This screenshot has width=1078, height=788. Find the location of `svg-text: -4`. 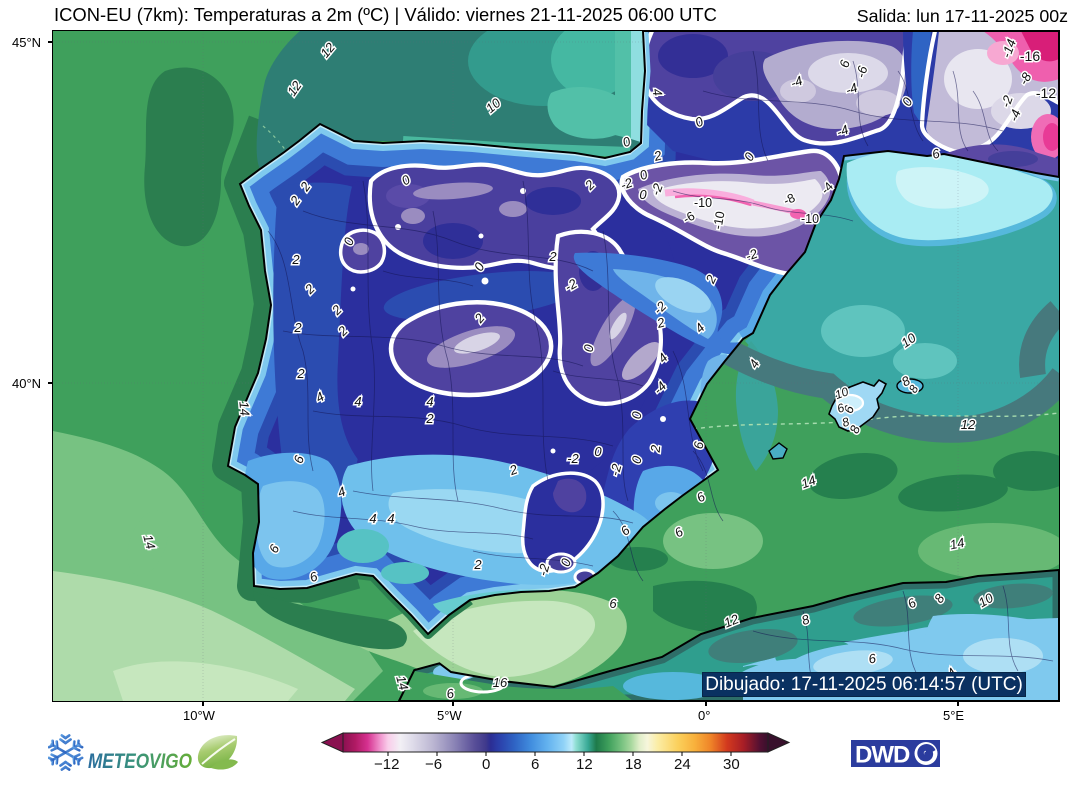

svg-text: -4 is located at coordinates (851, 89).